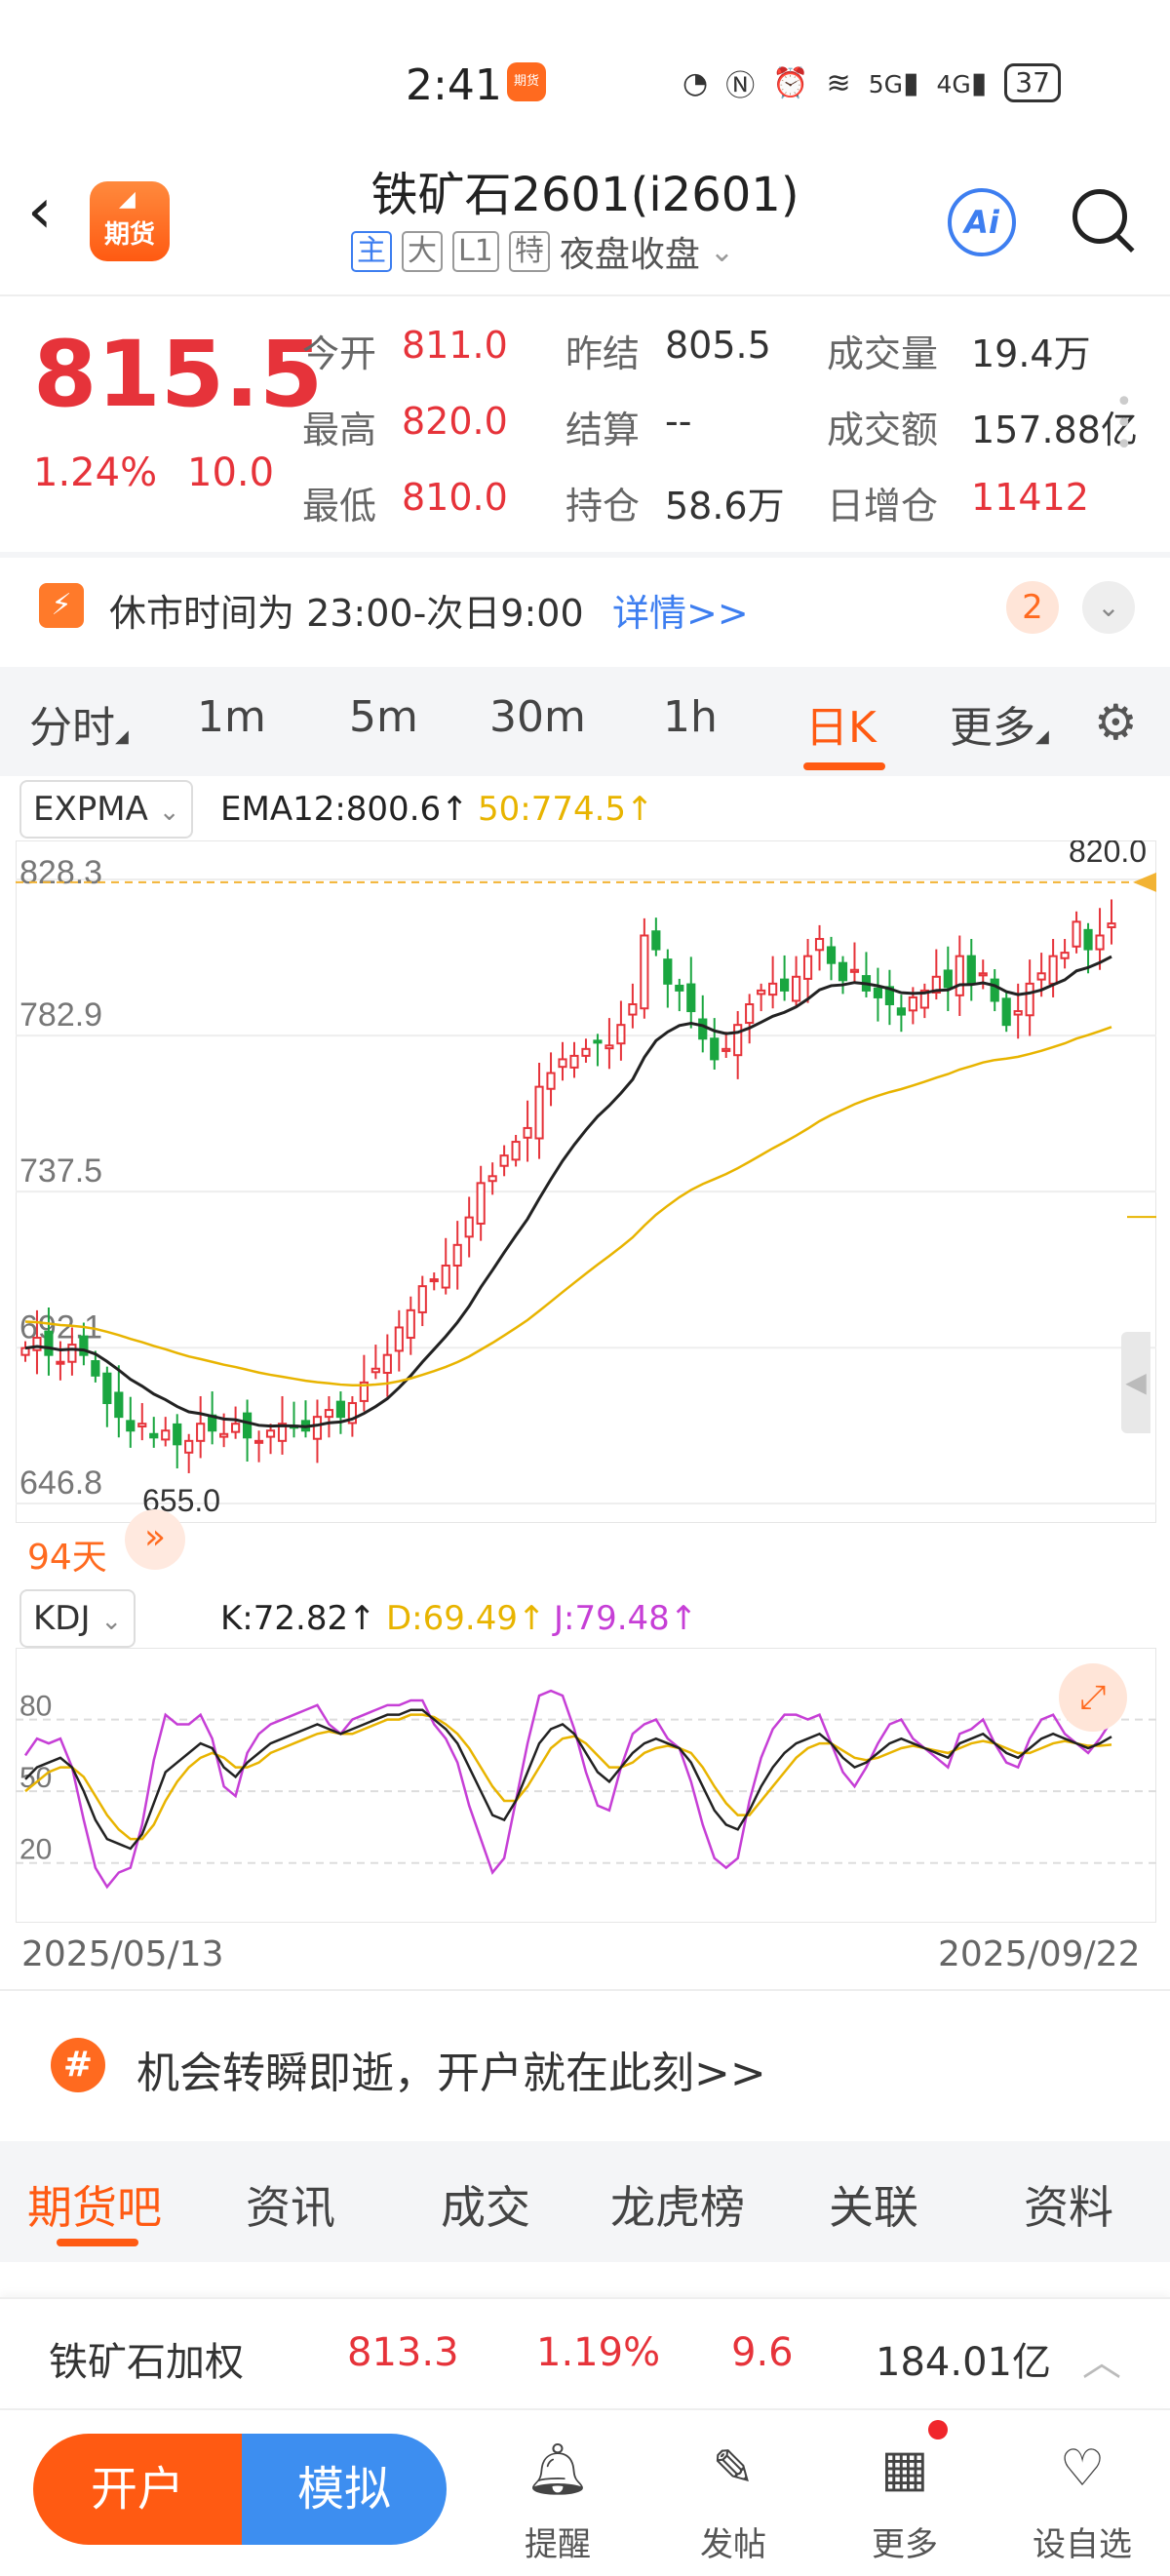 The image size is (1170, 2576). I want to click on simulate-button: 模拟, so click(344, 2489).